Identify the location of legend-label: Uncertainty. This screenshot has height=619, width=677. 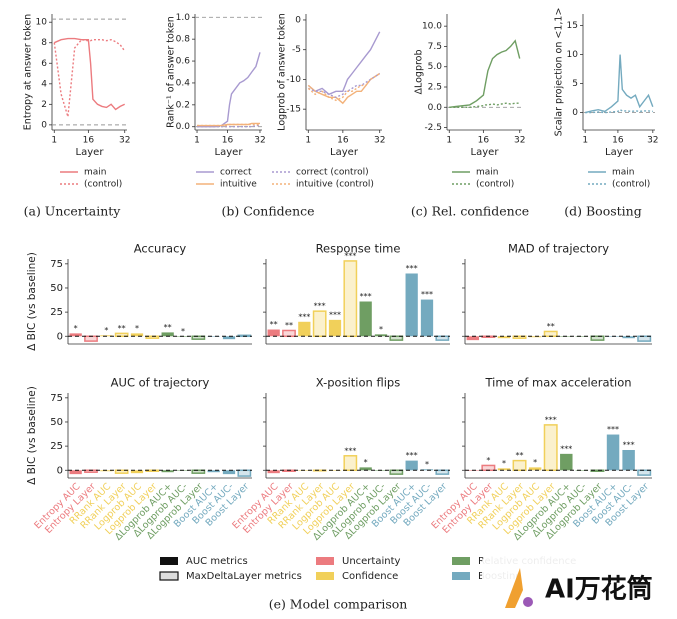
(371, 561).